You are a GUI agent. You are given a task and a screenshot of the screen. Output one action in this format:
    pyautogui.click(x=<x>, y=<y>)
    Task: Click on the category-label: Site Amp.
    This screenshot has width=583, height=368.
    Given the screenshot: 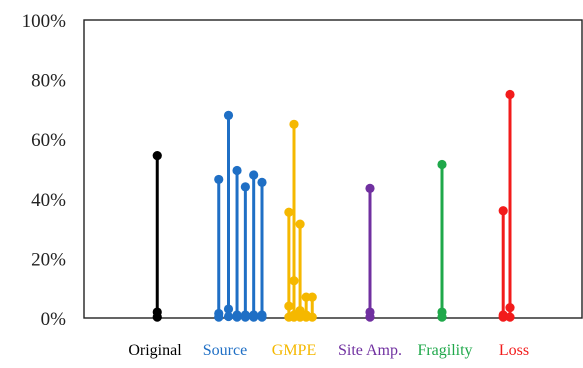 What is the action you would take?
    pyautogui.click(x=370, y=350)
    